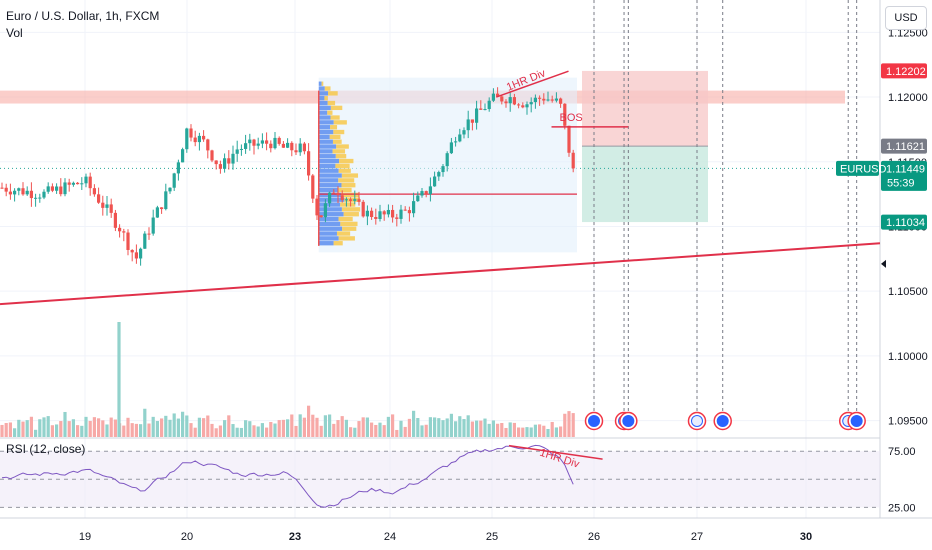  I want to click on chart-title: Euro / U.S. Dollar, 1h, FXCM, so click(83, 16).